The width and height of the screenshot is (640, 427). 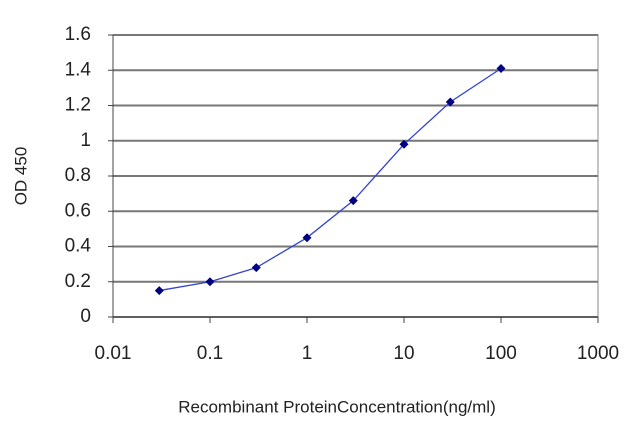 I want to click on x-tick-label: 100, so click(x=501, y=353).